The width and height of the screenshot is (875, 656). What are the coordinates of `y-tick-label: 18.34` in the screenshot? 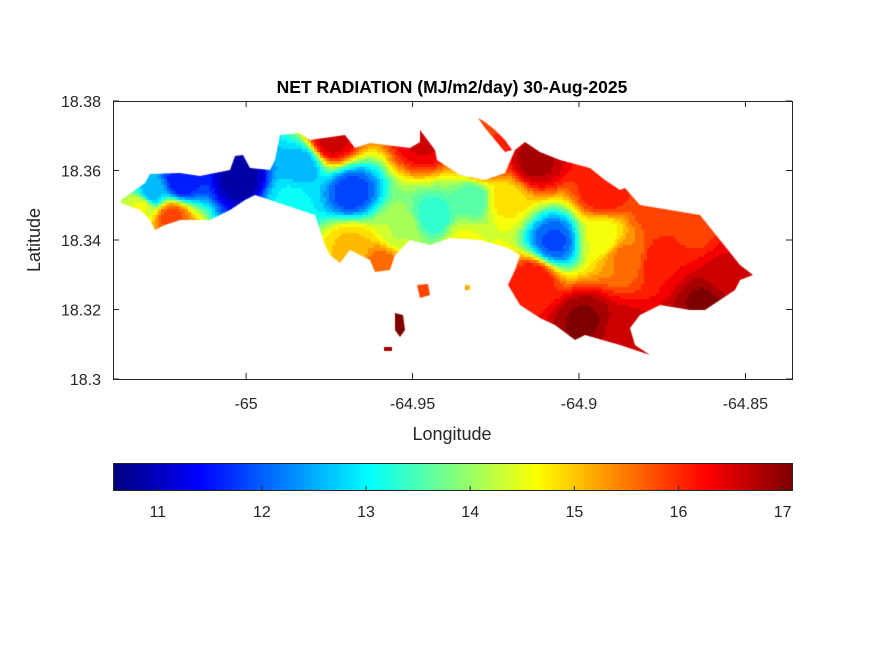 It's located at (81, 241).